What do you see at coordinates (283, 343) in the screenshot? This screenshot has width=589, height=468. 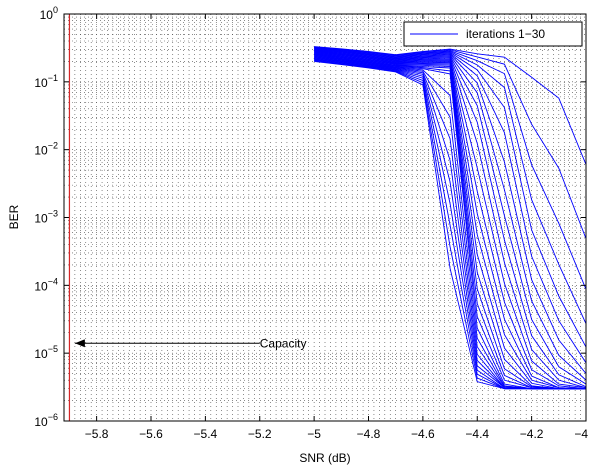 I see `capacity-annotation-label: Capacity` at bounding box center [283, 343].